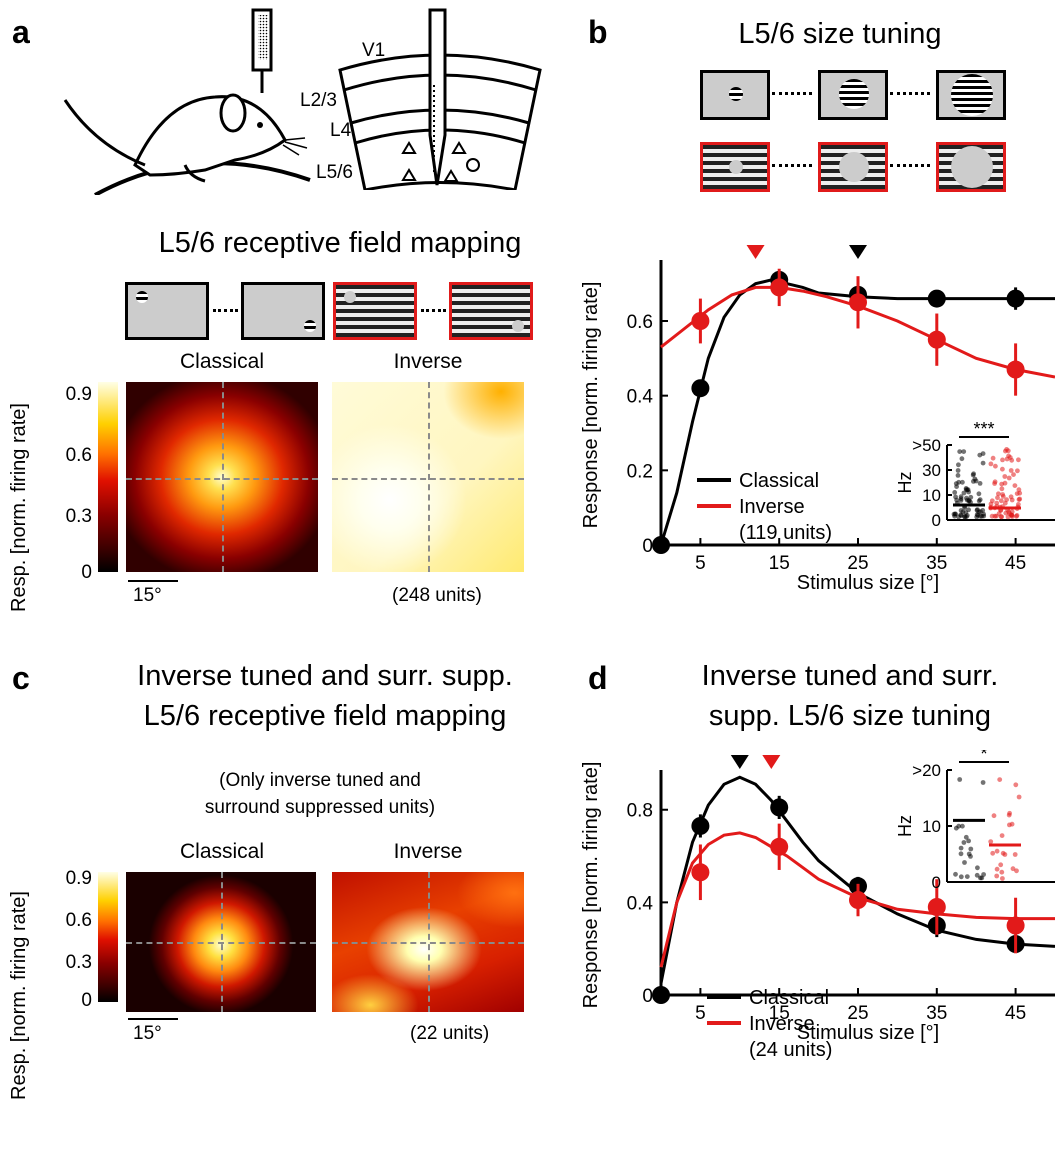  I want to click on panel-label-a: a, so click(21, 32).